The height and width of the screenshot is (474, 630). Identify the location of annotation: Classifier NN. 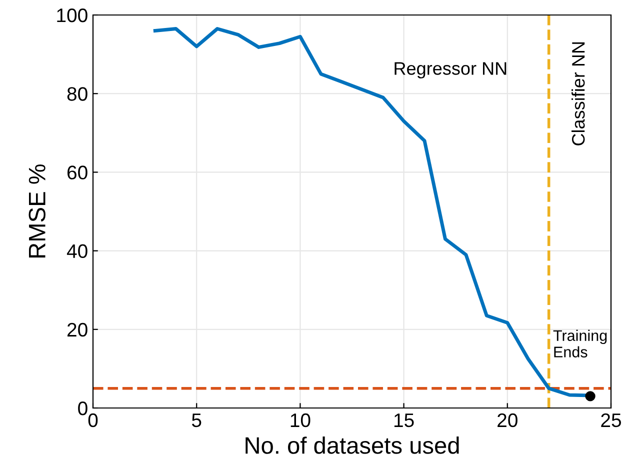
(578, 94).